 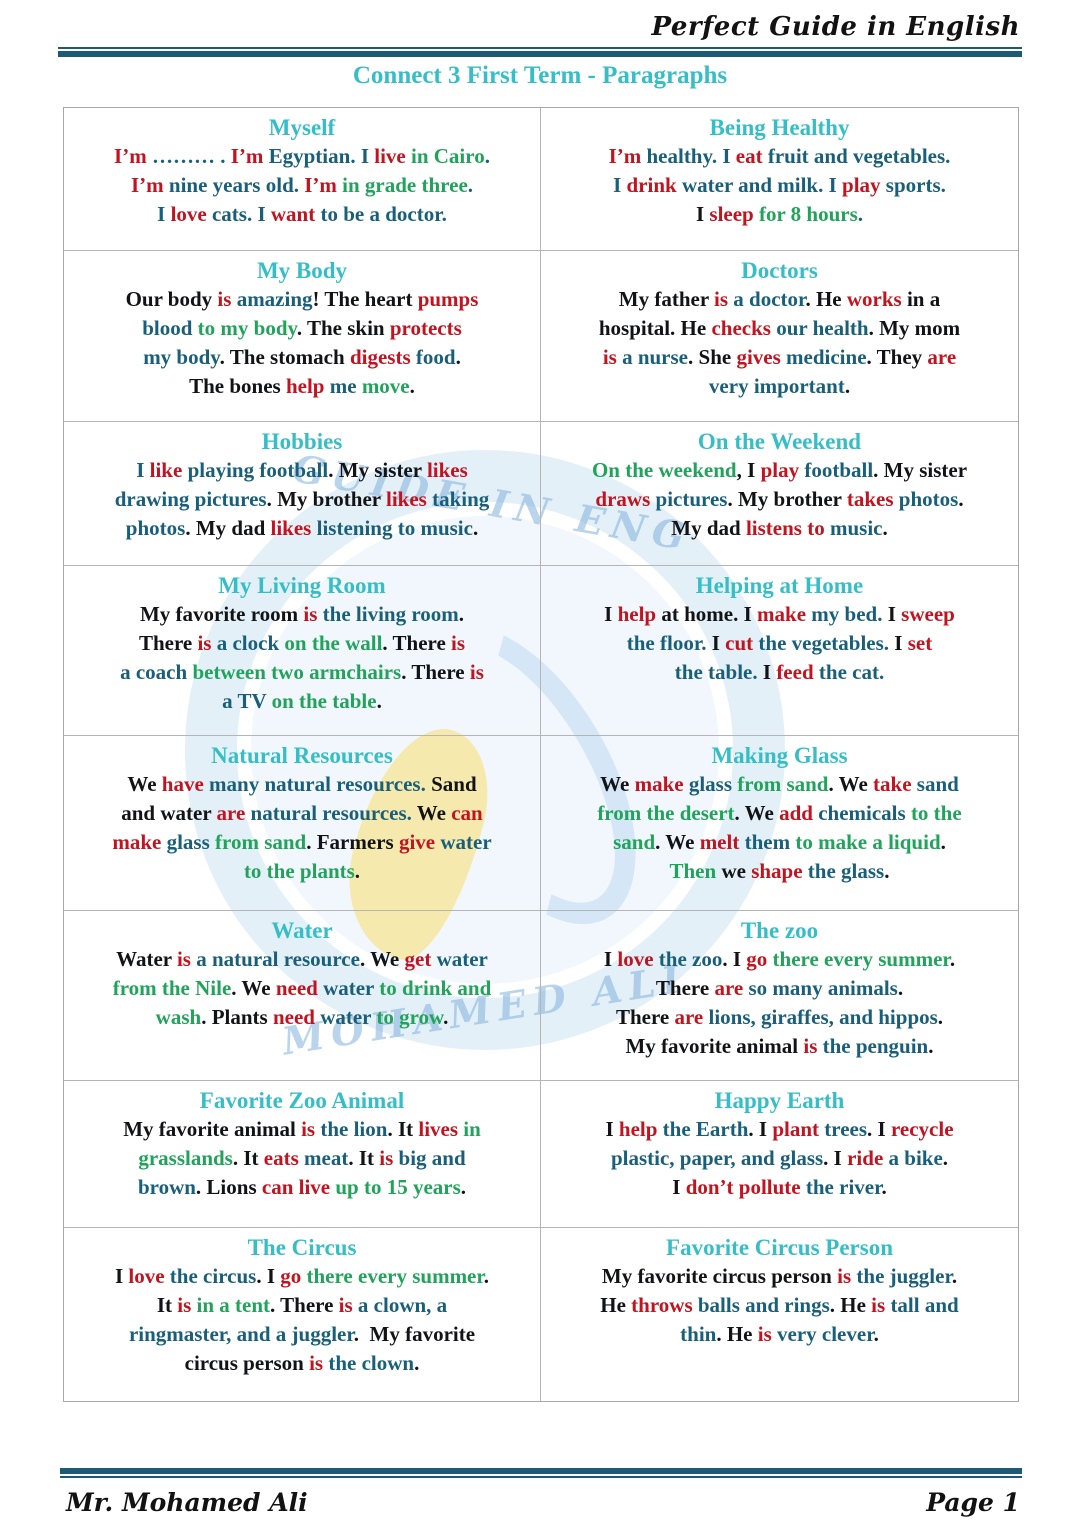 What do you see at coordinates (302, 701) in the screenshot?
I see `paragraph-line: a TV on the table.` at bounding box center [302, 701].